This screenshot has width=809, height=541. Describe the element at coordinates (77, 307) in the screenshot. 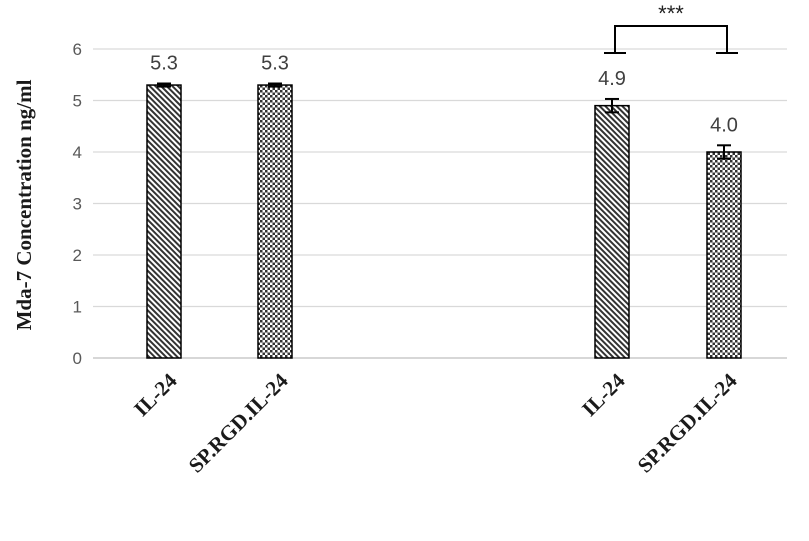

I see `y-tick-label: 1` at that location.